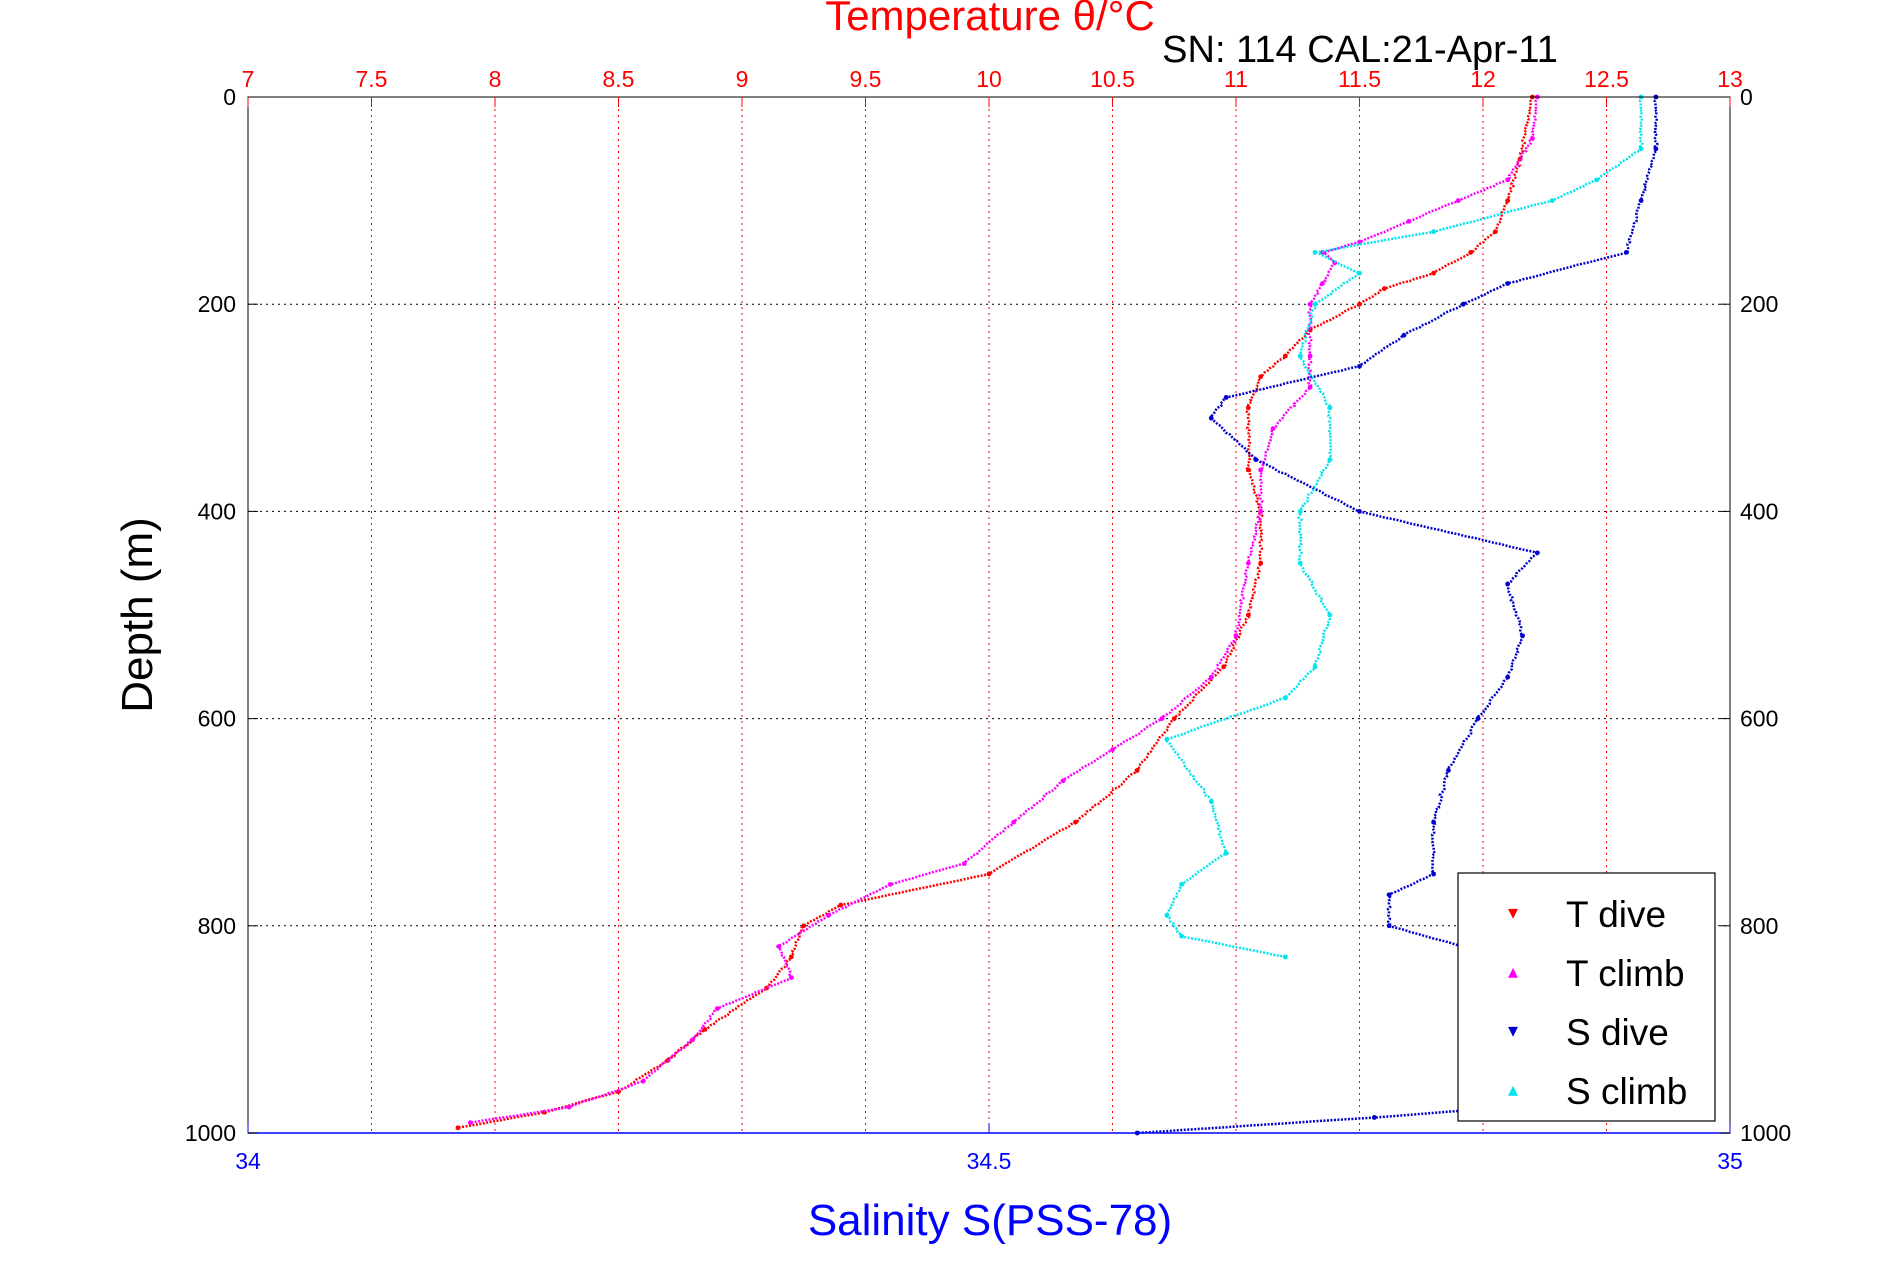 The image size is (1891, 1267). I want to click on depth-tick-label-right: 400, so click(1759, 511).